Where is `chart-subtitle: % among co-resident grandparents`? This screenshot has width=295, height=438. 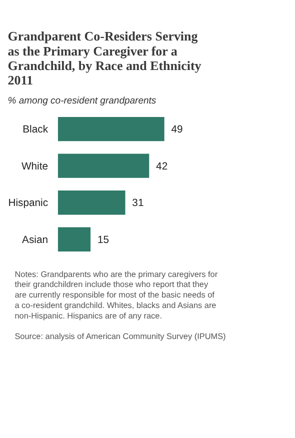
chart-subtitle: % among co-resident grandparents is located at coordinates (82, 101).